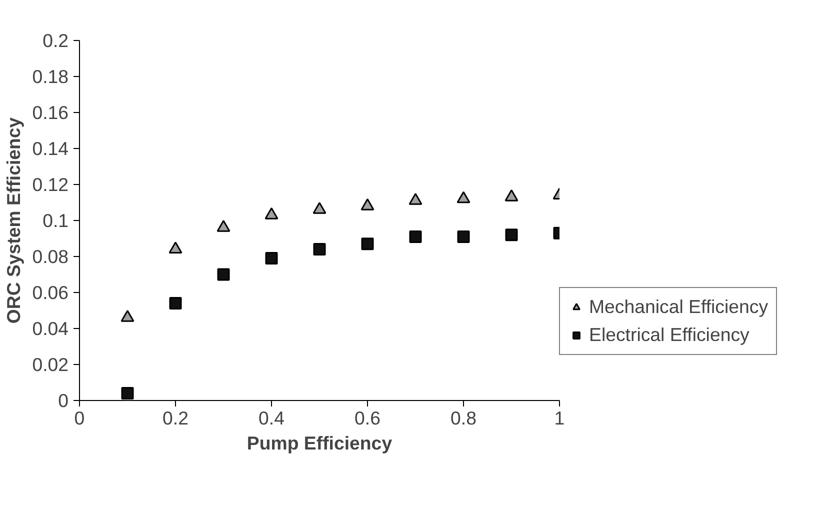  I want to click on x-tick-label: 0.2, so click(175, 418).